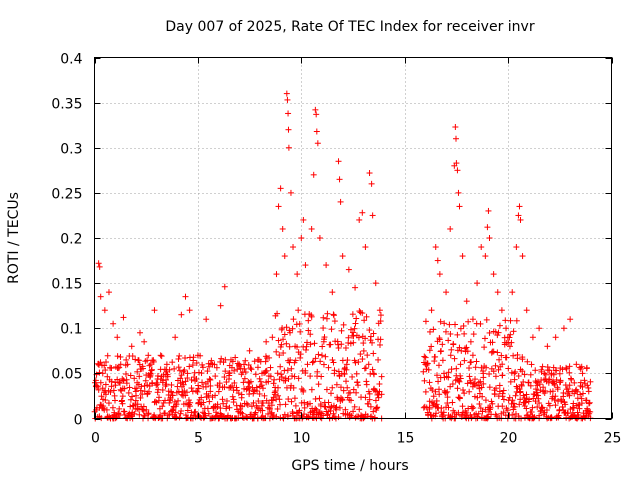 The width and height of the screenshot is (640, 480). I want to click on y-tick-label: 0.05, so click(66, 375).